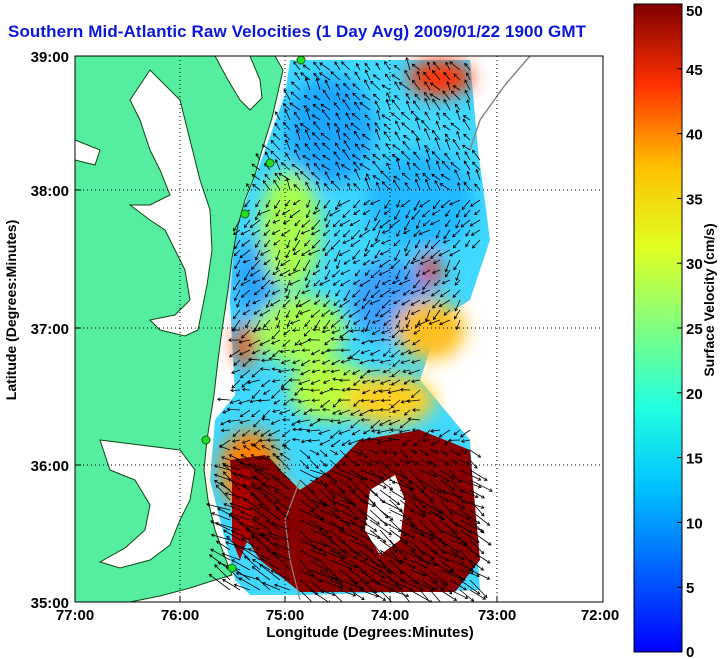  Describe the element at coordinates (292, 540) in the screenshot. I see `shelf-contour-south` at that location.